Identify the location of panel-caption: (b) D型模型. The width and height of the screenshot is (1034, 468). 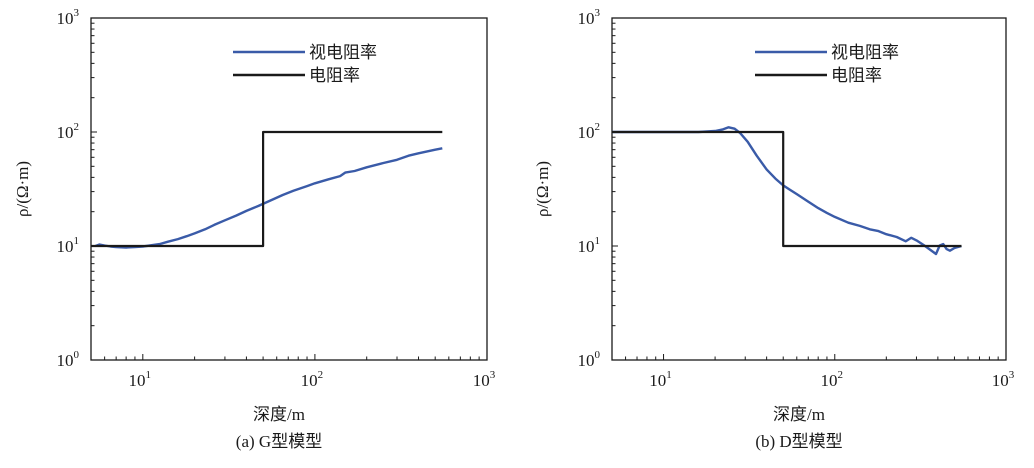
(798, 441).